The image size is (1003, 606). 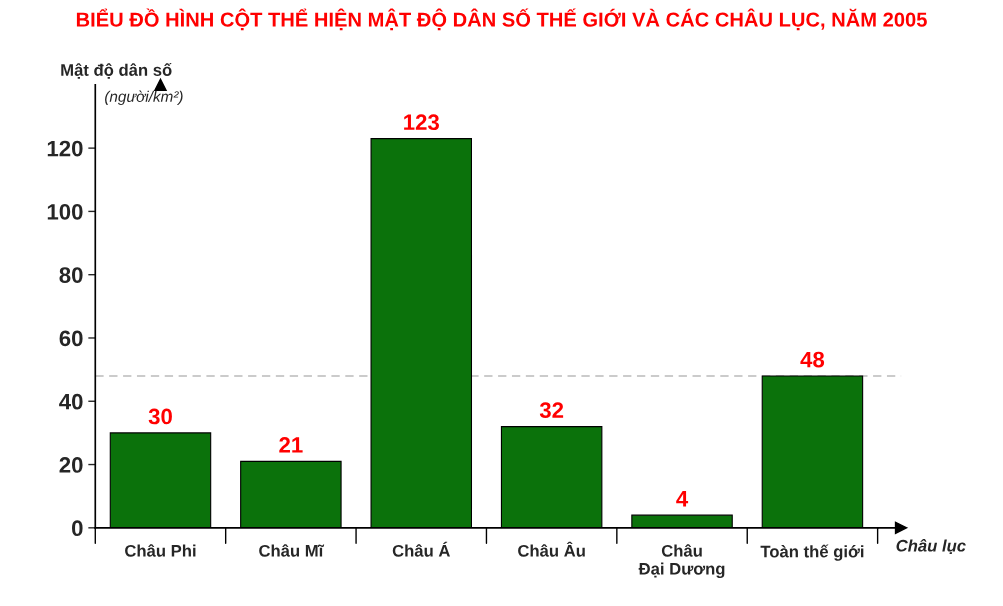 I want to click on x-tick-label: Châu Âu, so click(x=551, y=549).